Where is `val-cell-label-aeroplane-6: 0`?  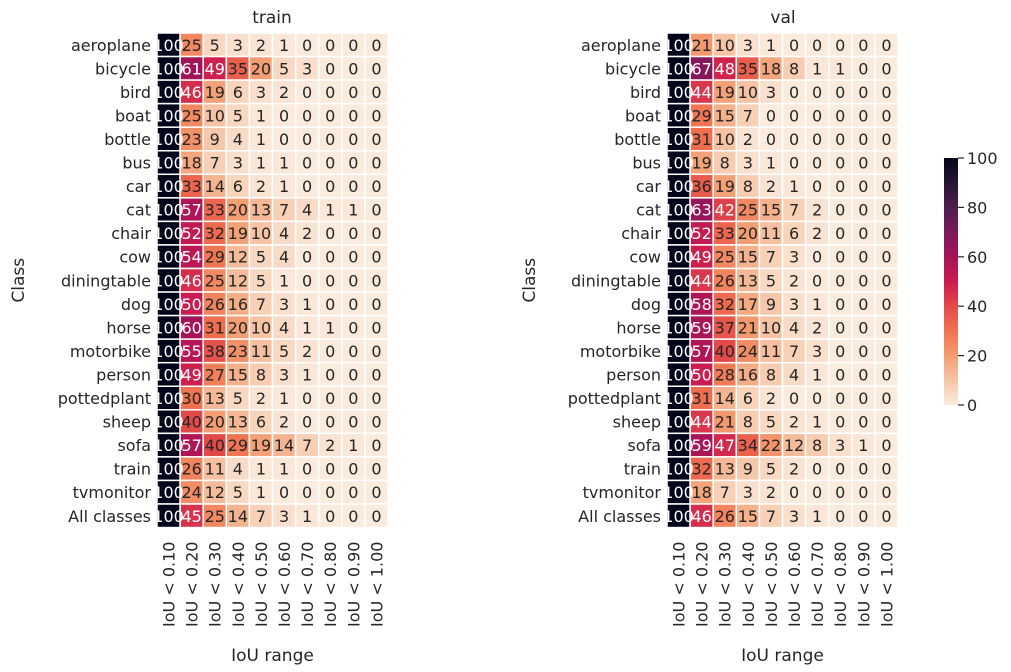 val-cell-label-aeroplane-6: 0 is located at coordinates (817, 45).